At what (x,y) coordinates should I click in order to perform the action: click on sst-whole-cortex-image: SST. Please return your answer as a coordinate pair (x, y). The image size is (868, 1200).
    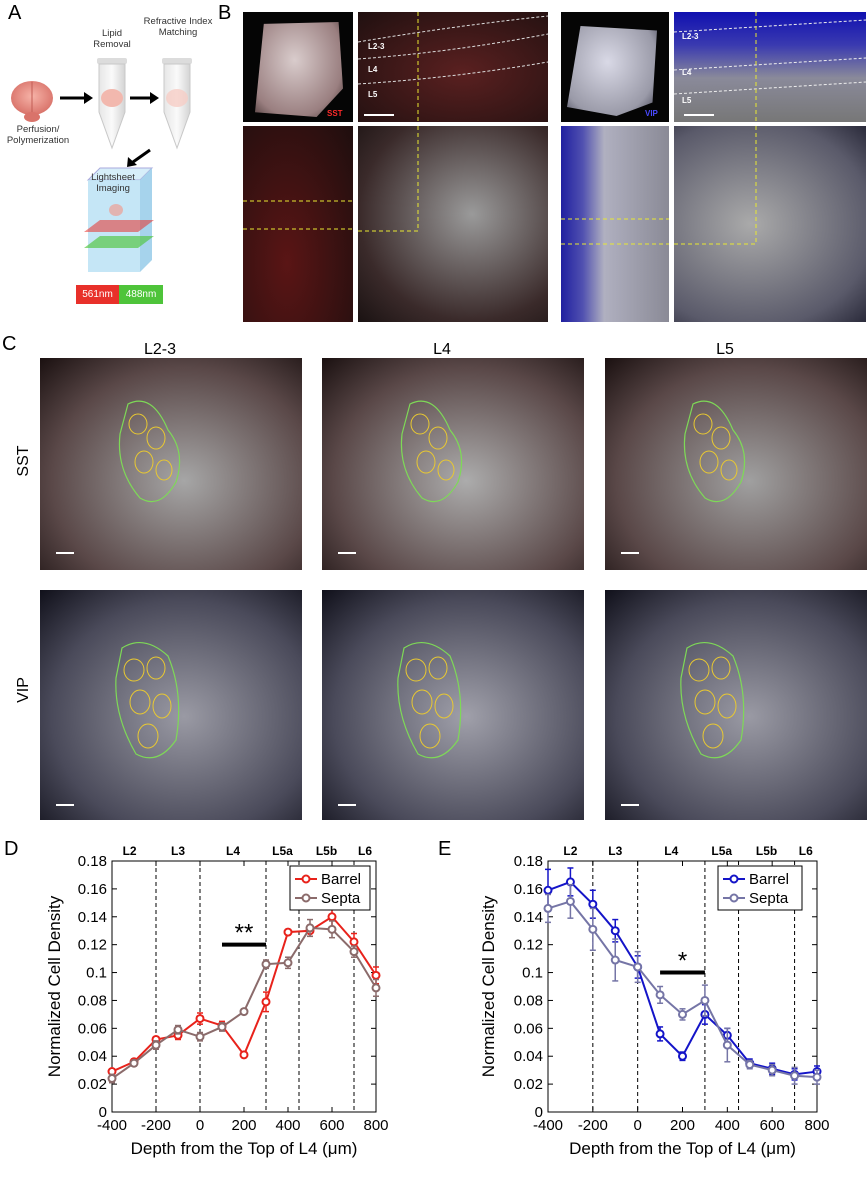
    Looking at the image, I should click on (298, 67).